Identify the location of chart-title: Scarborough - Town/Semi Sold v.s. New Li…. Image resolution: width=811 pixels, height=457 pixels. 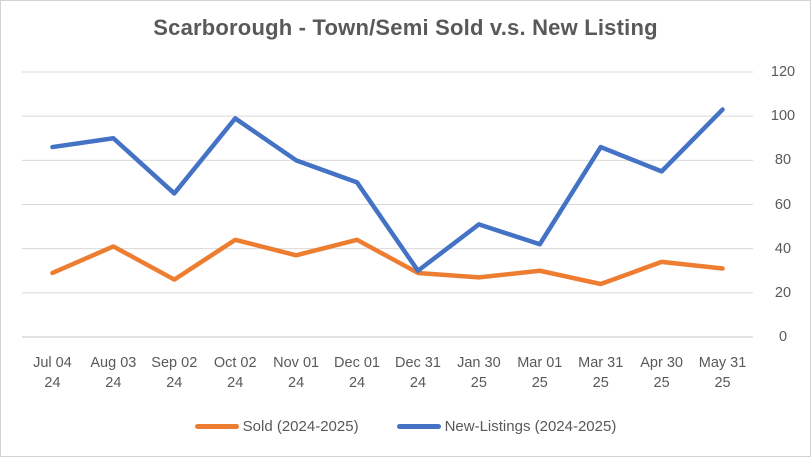
(405, 27).